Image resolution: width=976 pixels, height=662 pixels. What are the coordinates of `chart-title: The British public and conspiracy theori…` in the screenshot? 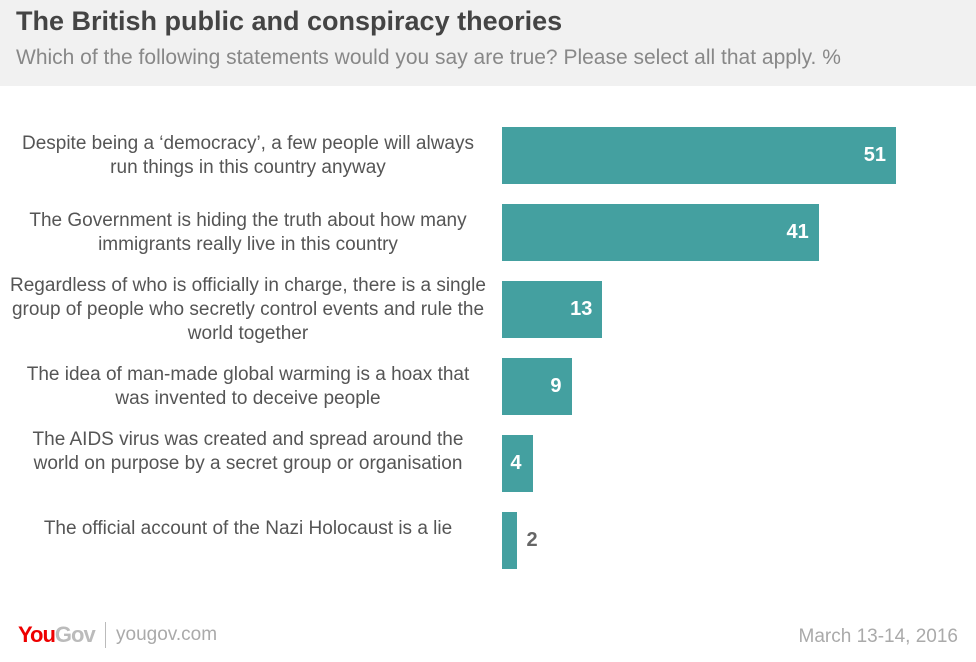 It's located at (289, 21).